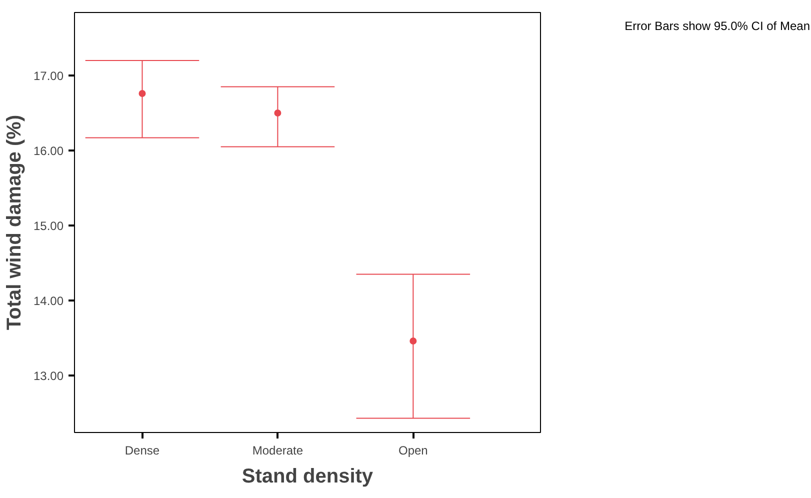 The height and width of the screenshot is (498, 811). I want to click on x-tick-label: Open, so click(413, 451).